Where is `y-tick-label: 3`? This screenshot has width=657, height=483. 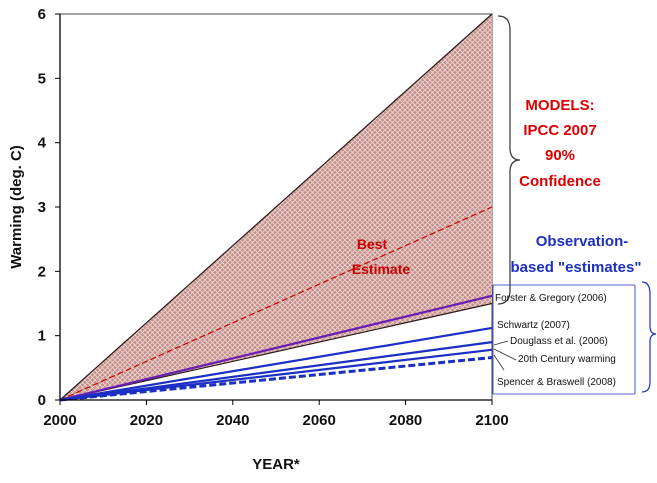 y-tick-label: 3 is located at coordinates (42, 207).